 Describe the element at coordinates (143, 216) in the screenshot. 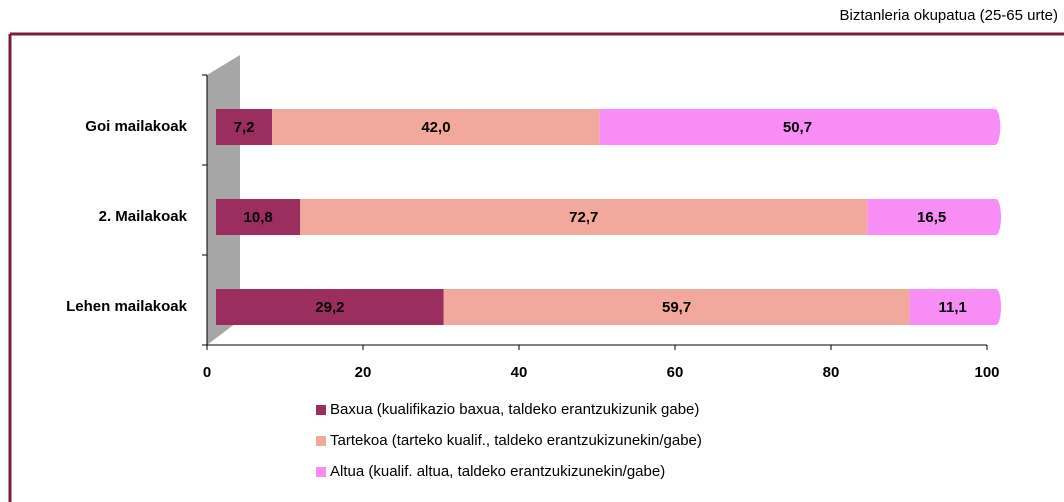

I see `y-tick-label: 2. Mailakoak` at that location.